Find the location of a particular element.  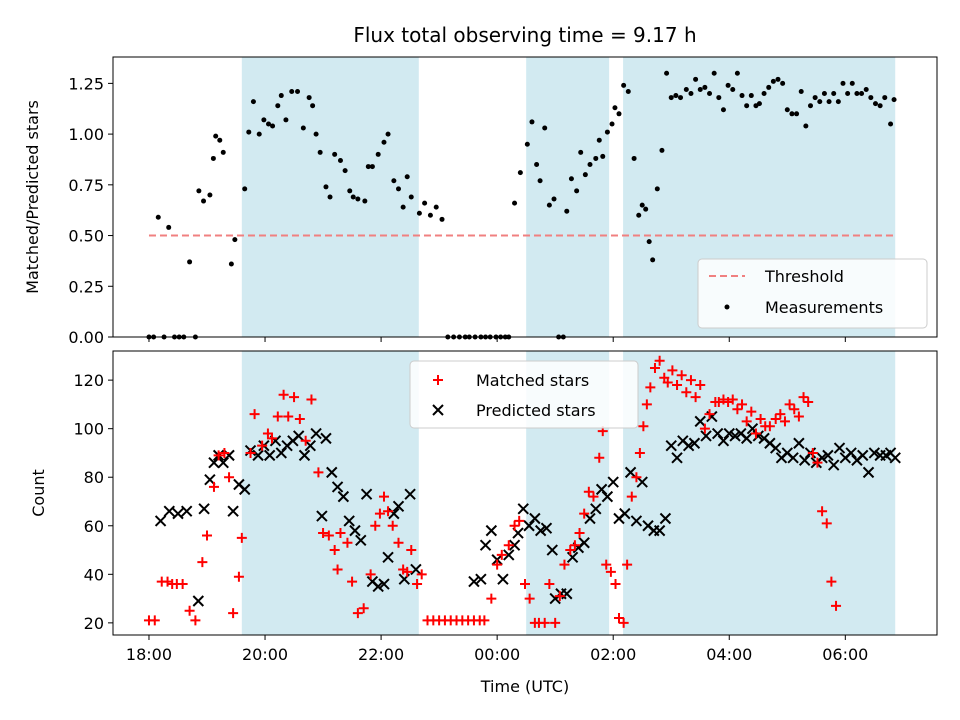

xtick-label: 18:00 is located at coordinates (149, 654).